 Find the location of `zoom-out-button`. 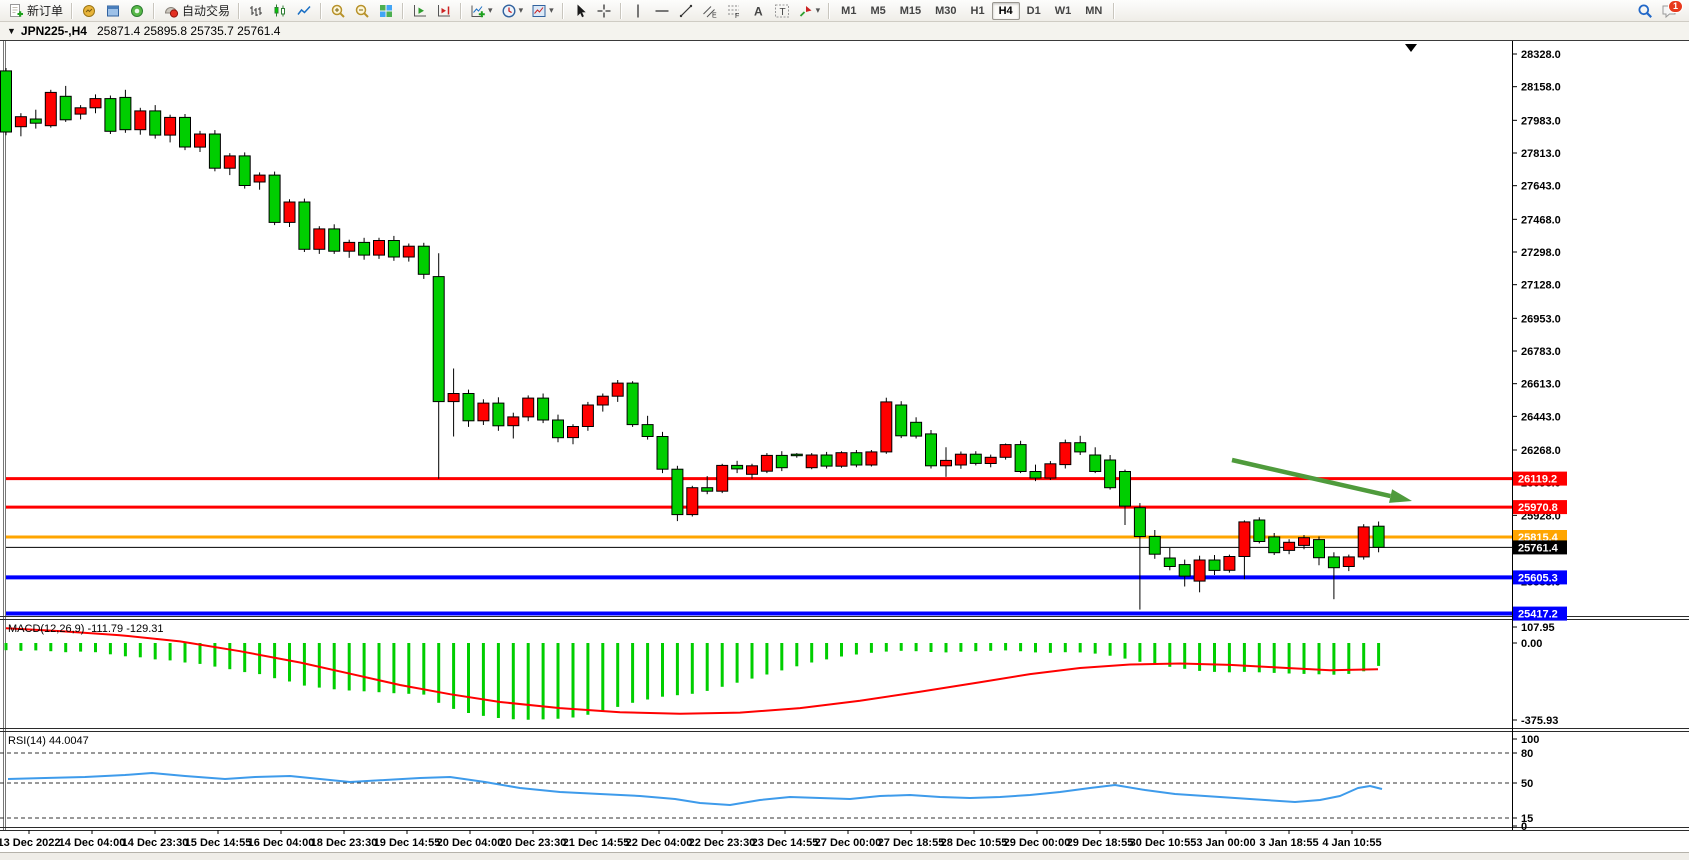

zoom-out-button is located at coordinates (362, 11).